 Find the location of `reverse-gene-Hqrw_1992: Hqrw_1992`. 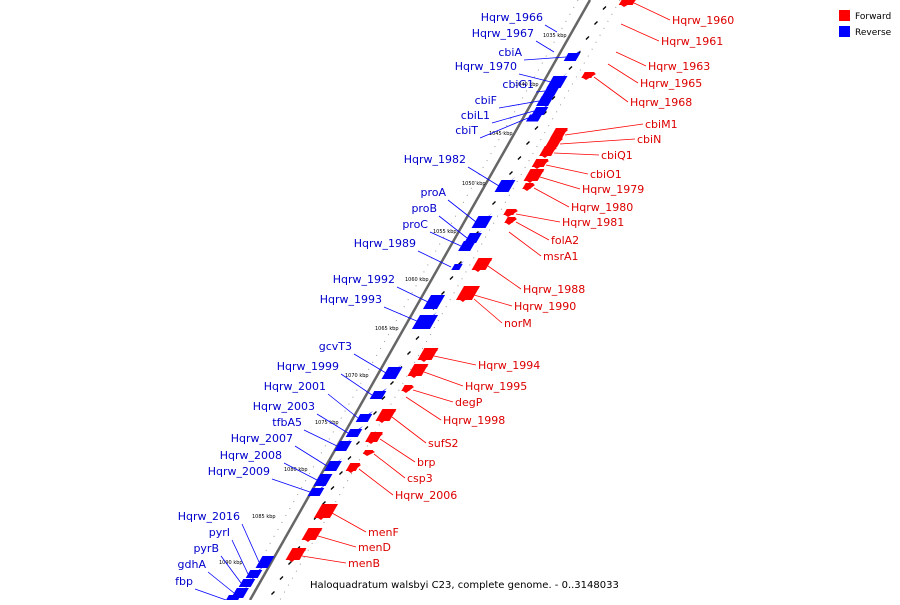

reverse-gene-Hqrw_1992: Hqrw_1992 is located at coordinates (389, 291).